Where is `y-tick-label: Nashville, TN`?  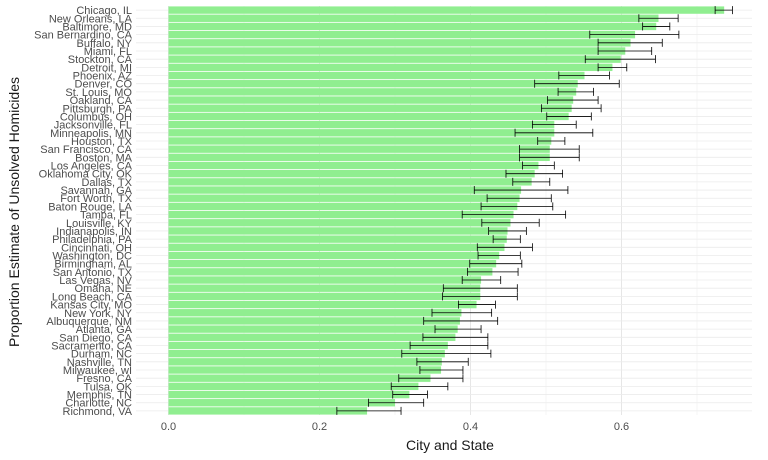 y-tick-label: Nashville, TN is located at coordinates (99, 363).